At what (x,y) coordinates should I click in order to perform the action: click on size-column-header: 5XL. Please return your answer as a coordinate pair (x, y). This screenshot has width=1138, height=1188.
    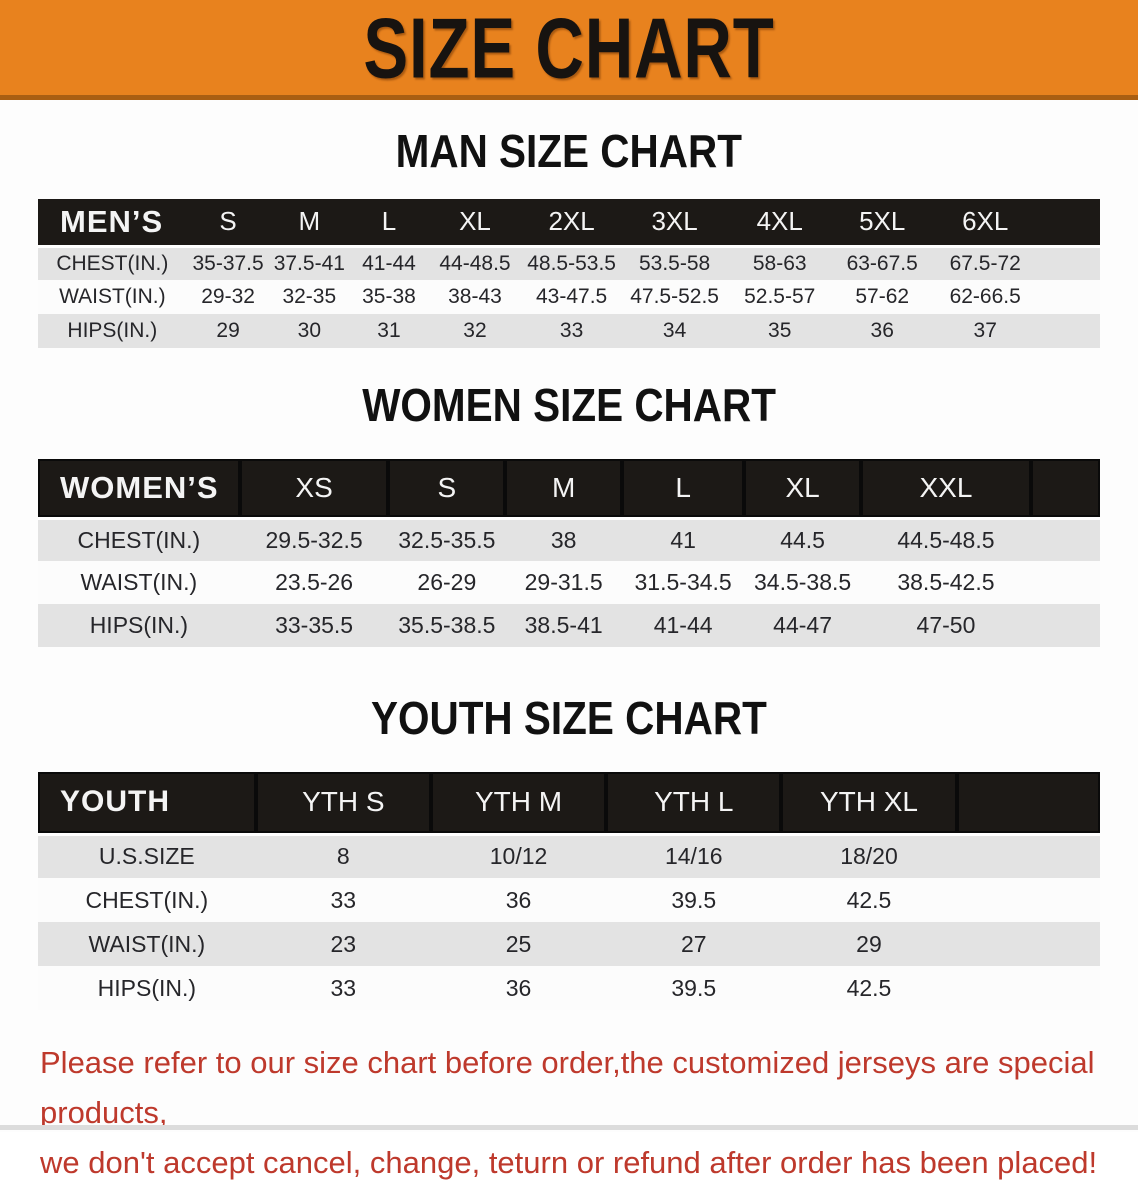
    Looking at the image, I should click on (882, 223).